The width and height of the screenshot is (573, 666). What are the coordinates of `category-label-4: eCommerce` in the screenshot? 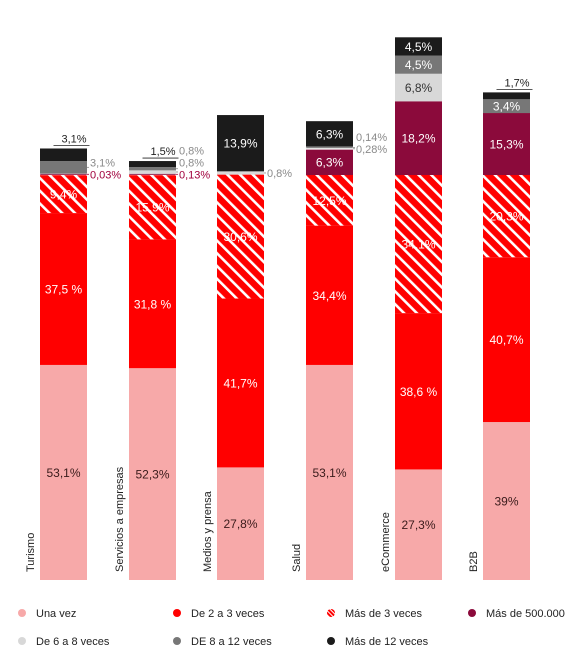 It's located at (386, 542).